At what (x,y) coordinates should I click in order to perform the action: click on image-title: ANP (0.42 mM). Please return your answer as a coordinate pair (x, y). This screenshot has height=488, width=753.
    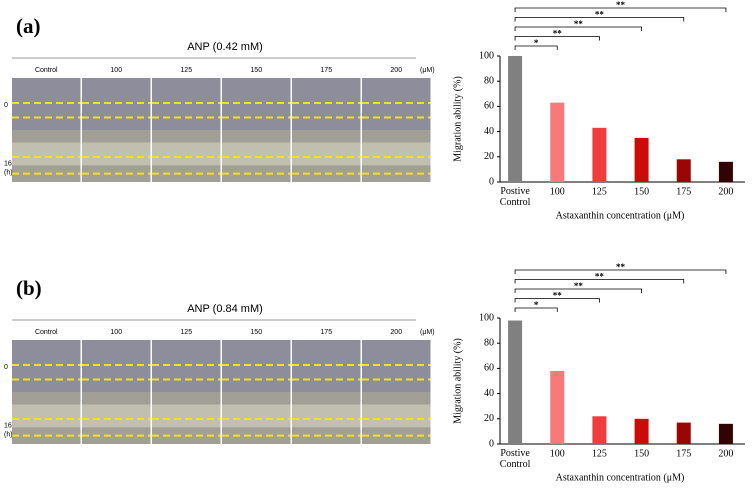
    Looking at the image, I should click on (225, 47).